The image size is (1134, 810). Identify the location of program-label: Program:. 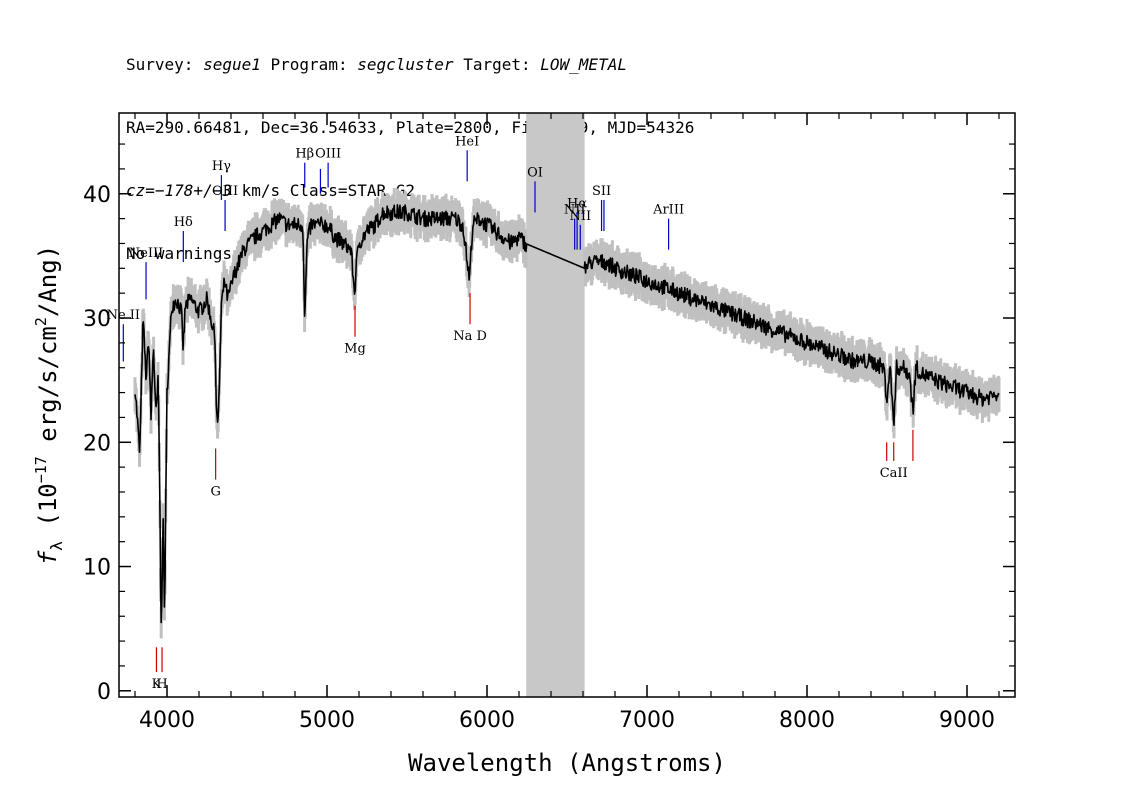
(309, 64).